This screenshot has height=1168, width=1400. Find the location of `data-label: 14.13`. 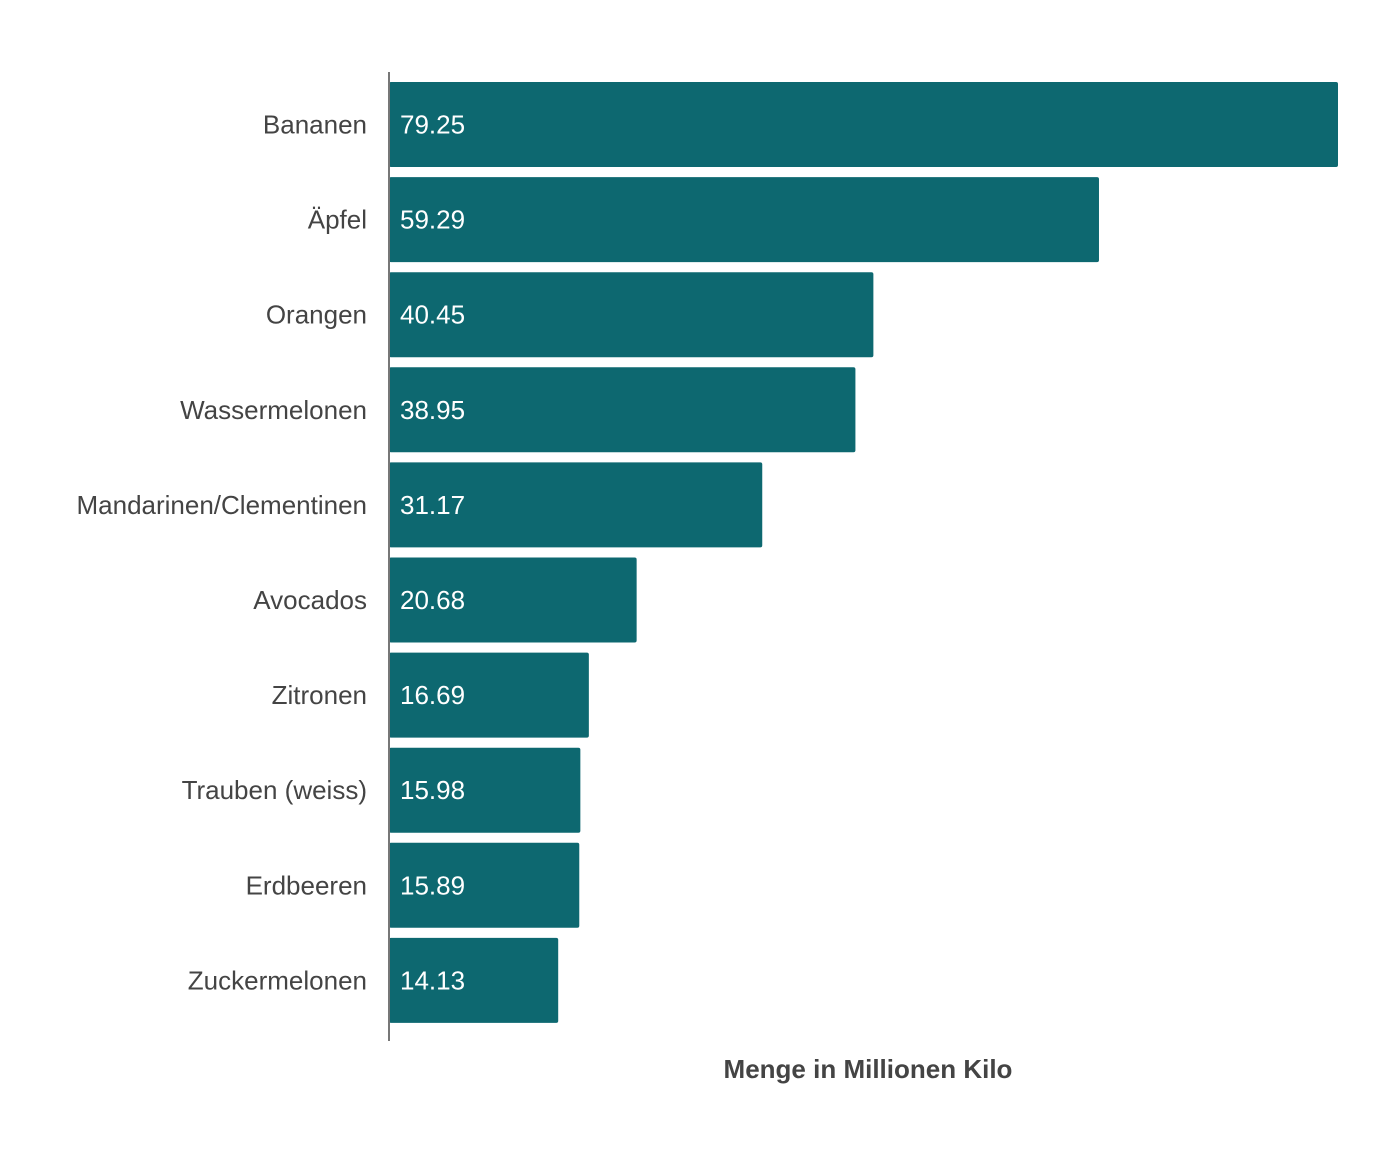

data-label: 14.13 is located at coordinates (432, 980).